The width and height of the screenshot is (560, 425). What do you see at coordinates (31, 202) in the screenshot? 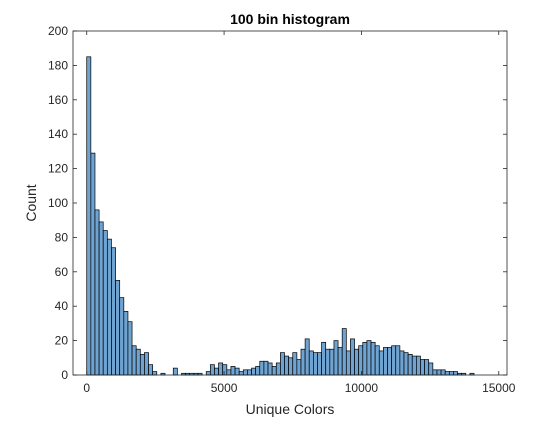
I see `y-axis-label: Count` at bounding box center [31, 202].